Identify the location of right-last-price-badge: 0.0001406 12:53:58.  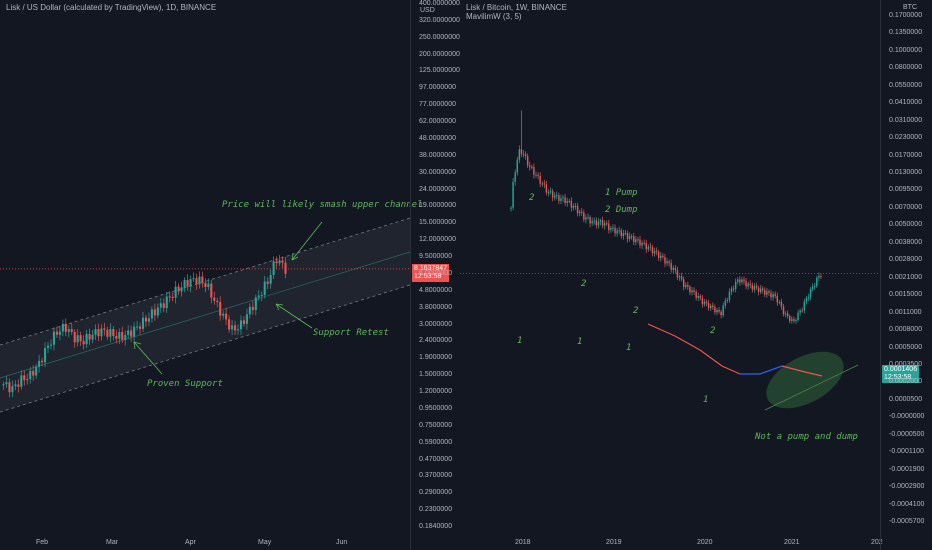
(901, 374).